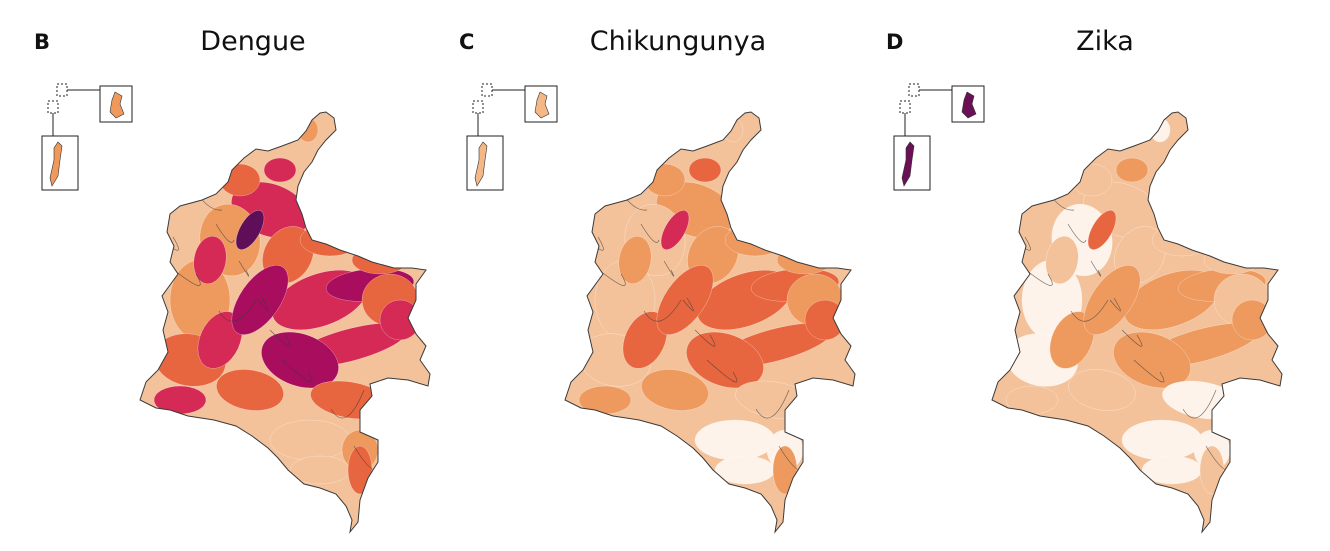  I want to click on panel-title: Chikungunya, so click(678, 41).